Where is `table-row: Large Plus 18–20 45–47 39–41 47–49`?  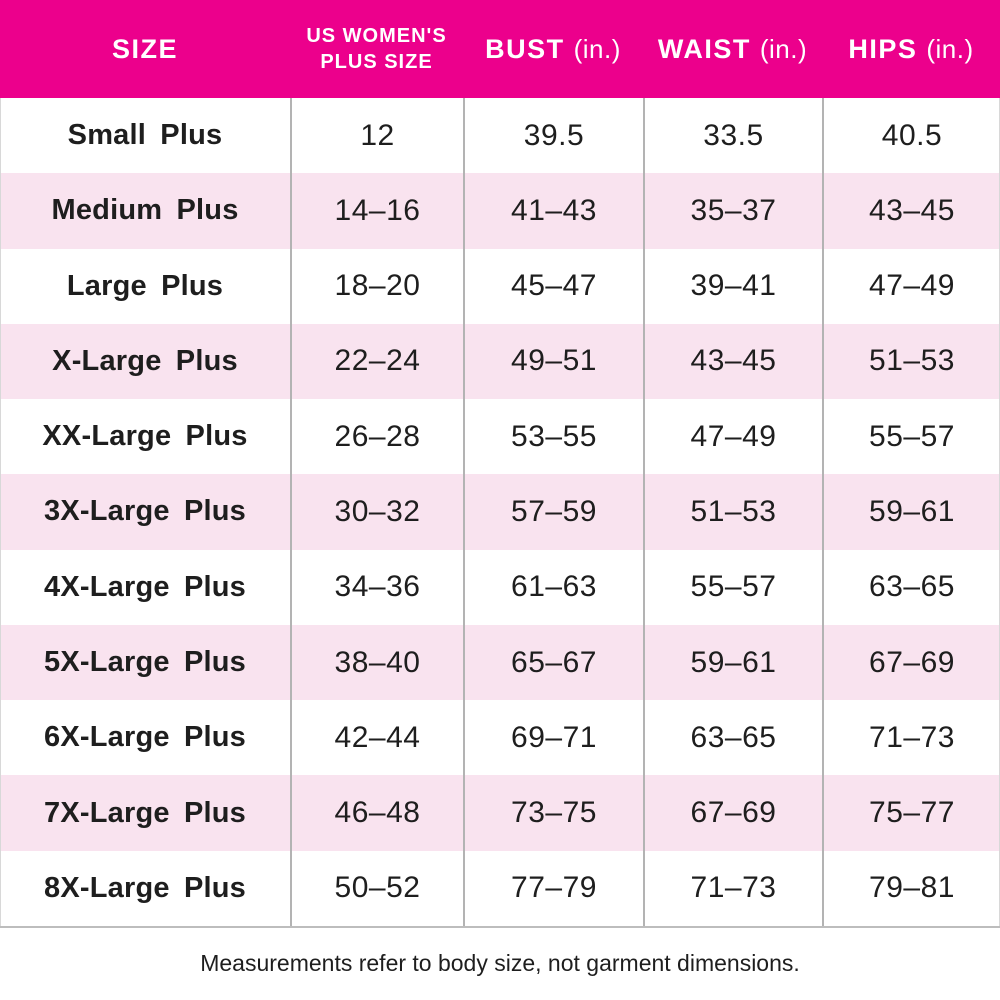 table-row: Large Plus 18–20 45–47 39–41 47–49 is located at coordinates (500, 286).